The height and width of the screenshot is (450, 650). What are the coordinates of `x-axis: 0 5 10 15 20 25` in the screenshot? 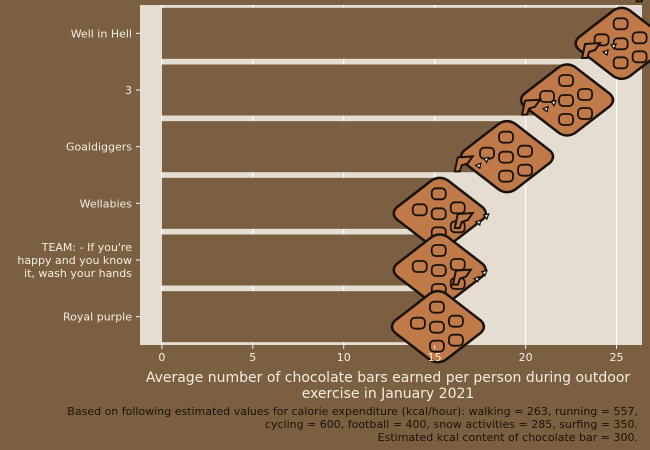 It's located at (391, 354).